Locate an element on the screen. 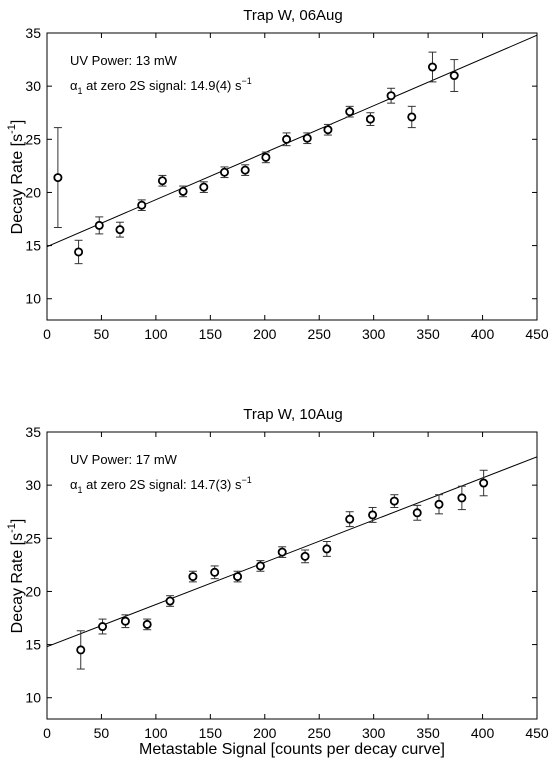  chart-top-ytick-label: 35 is located at coordinates (33, 33).